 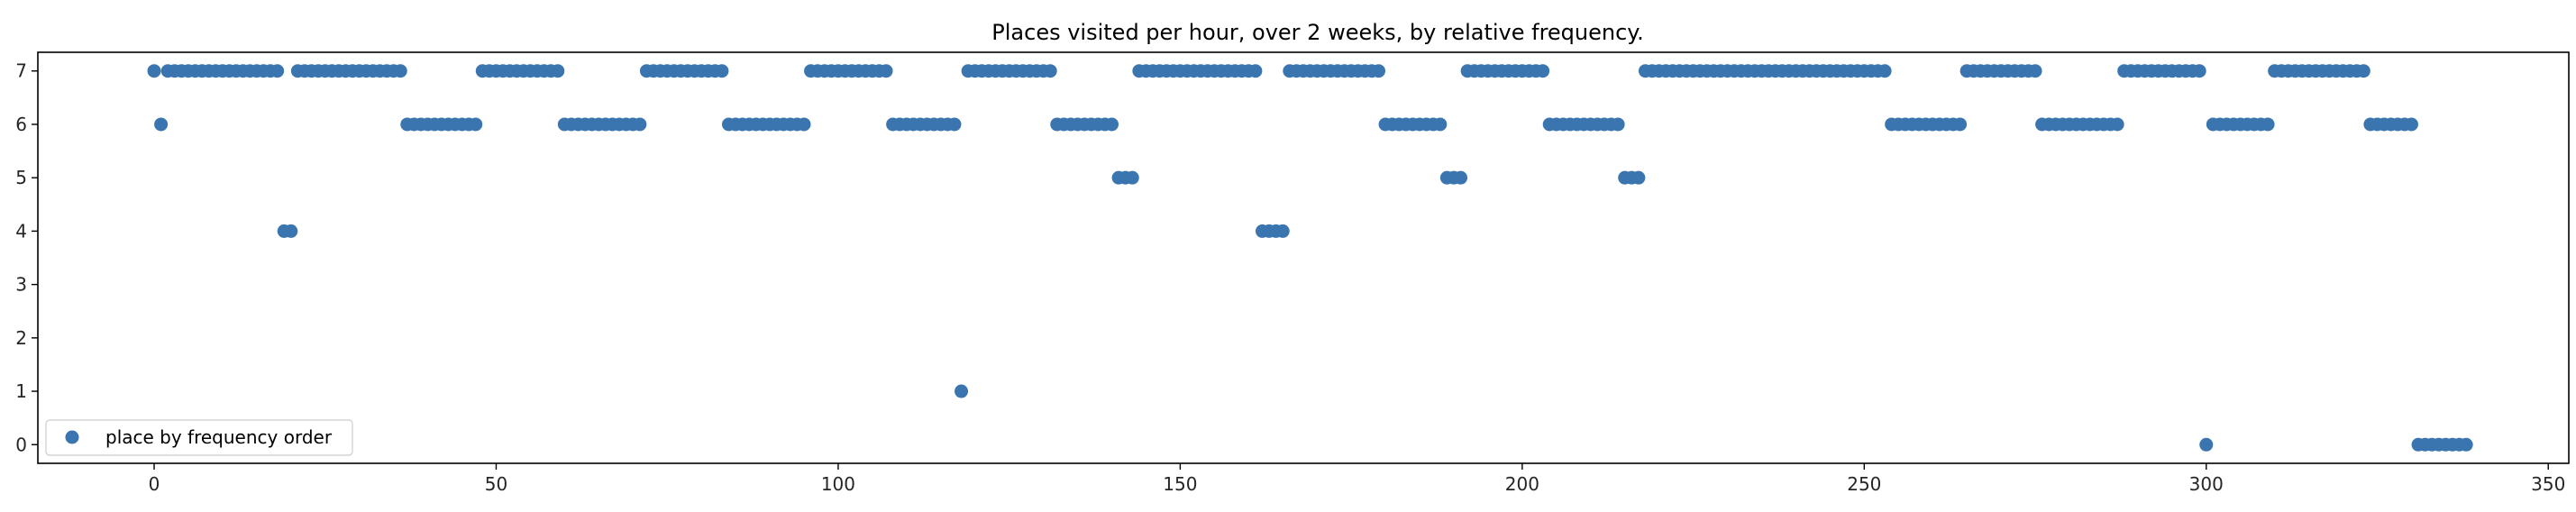 What do you see at coordinates (838, 484) in the screenshot?
I see `x-tick-label: 100` at bounding box center [838, 484].